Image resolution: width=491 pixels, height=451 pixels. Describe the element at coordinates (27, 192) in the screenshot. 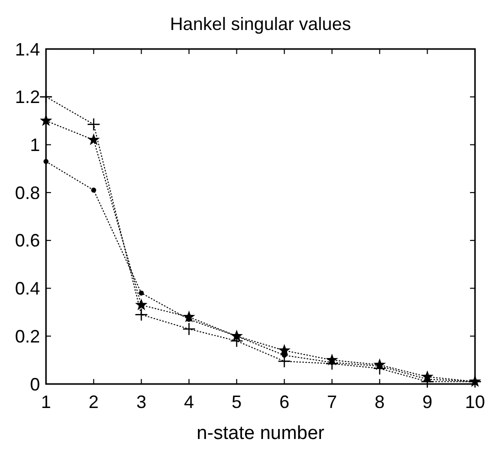

I see `y-tick-label: 0.8` at that location.